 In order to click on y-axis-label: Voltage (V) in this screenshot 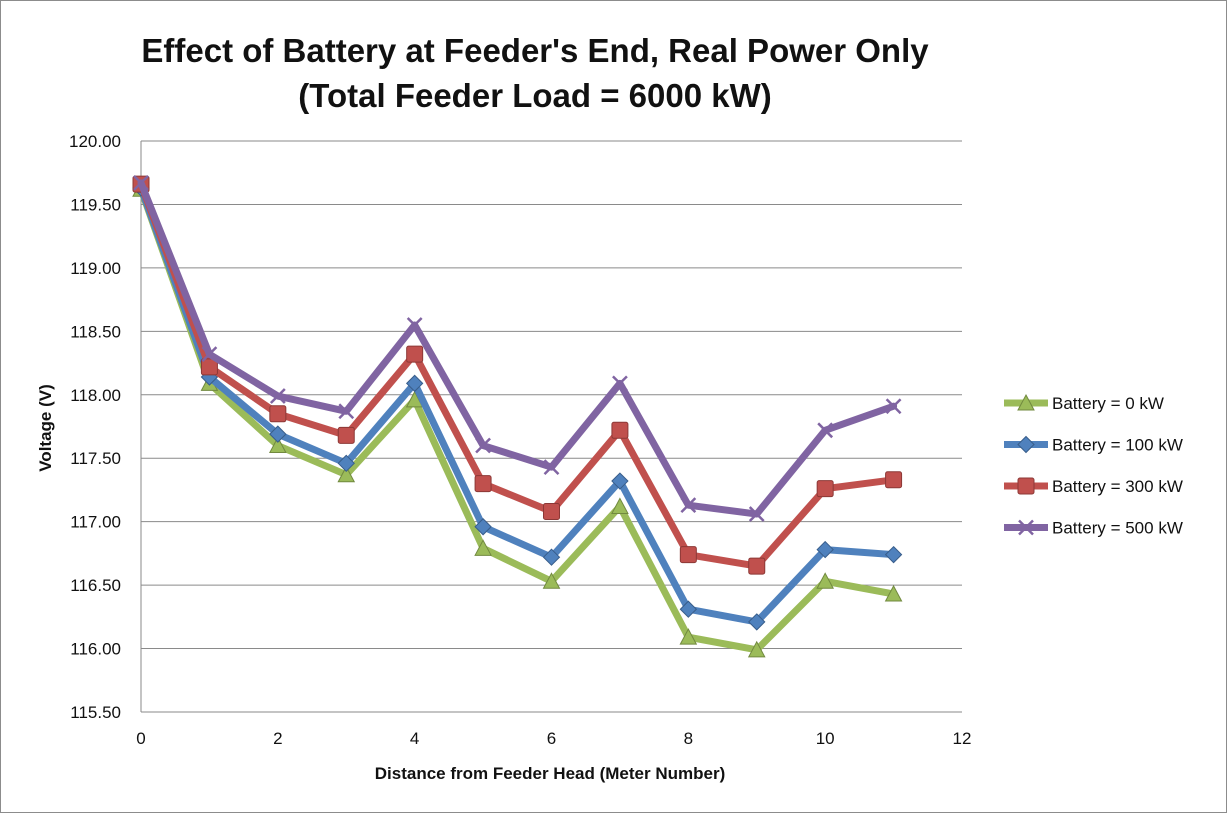, I will do `click(45, 428)`.